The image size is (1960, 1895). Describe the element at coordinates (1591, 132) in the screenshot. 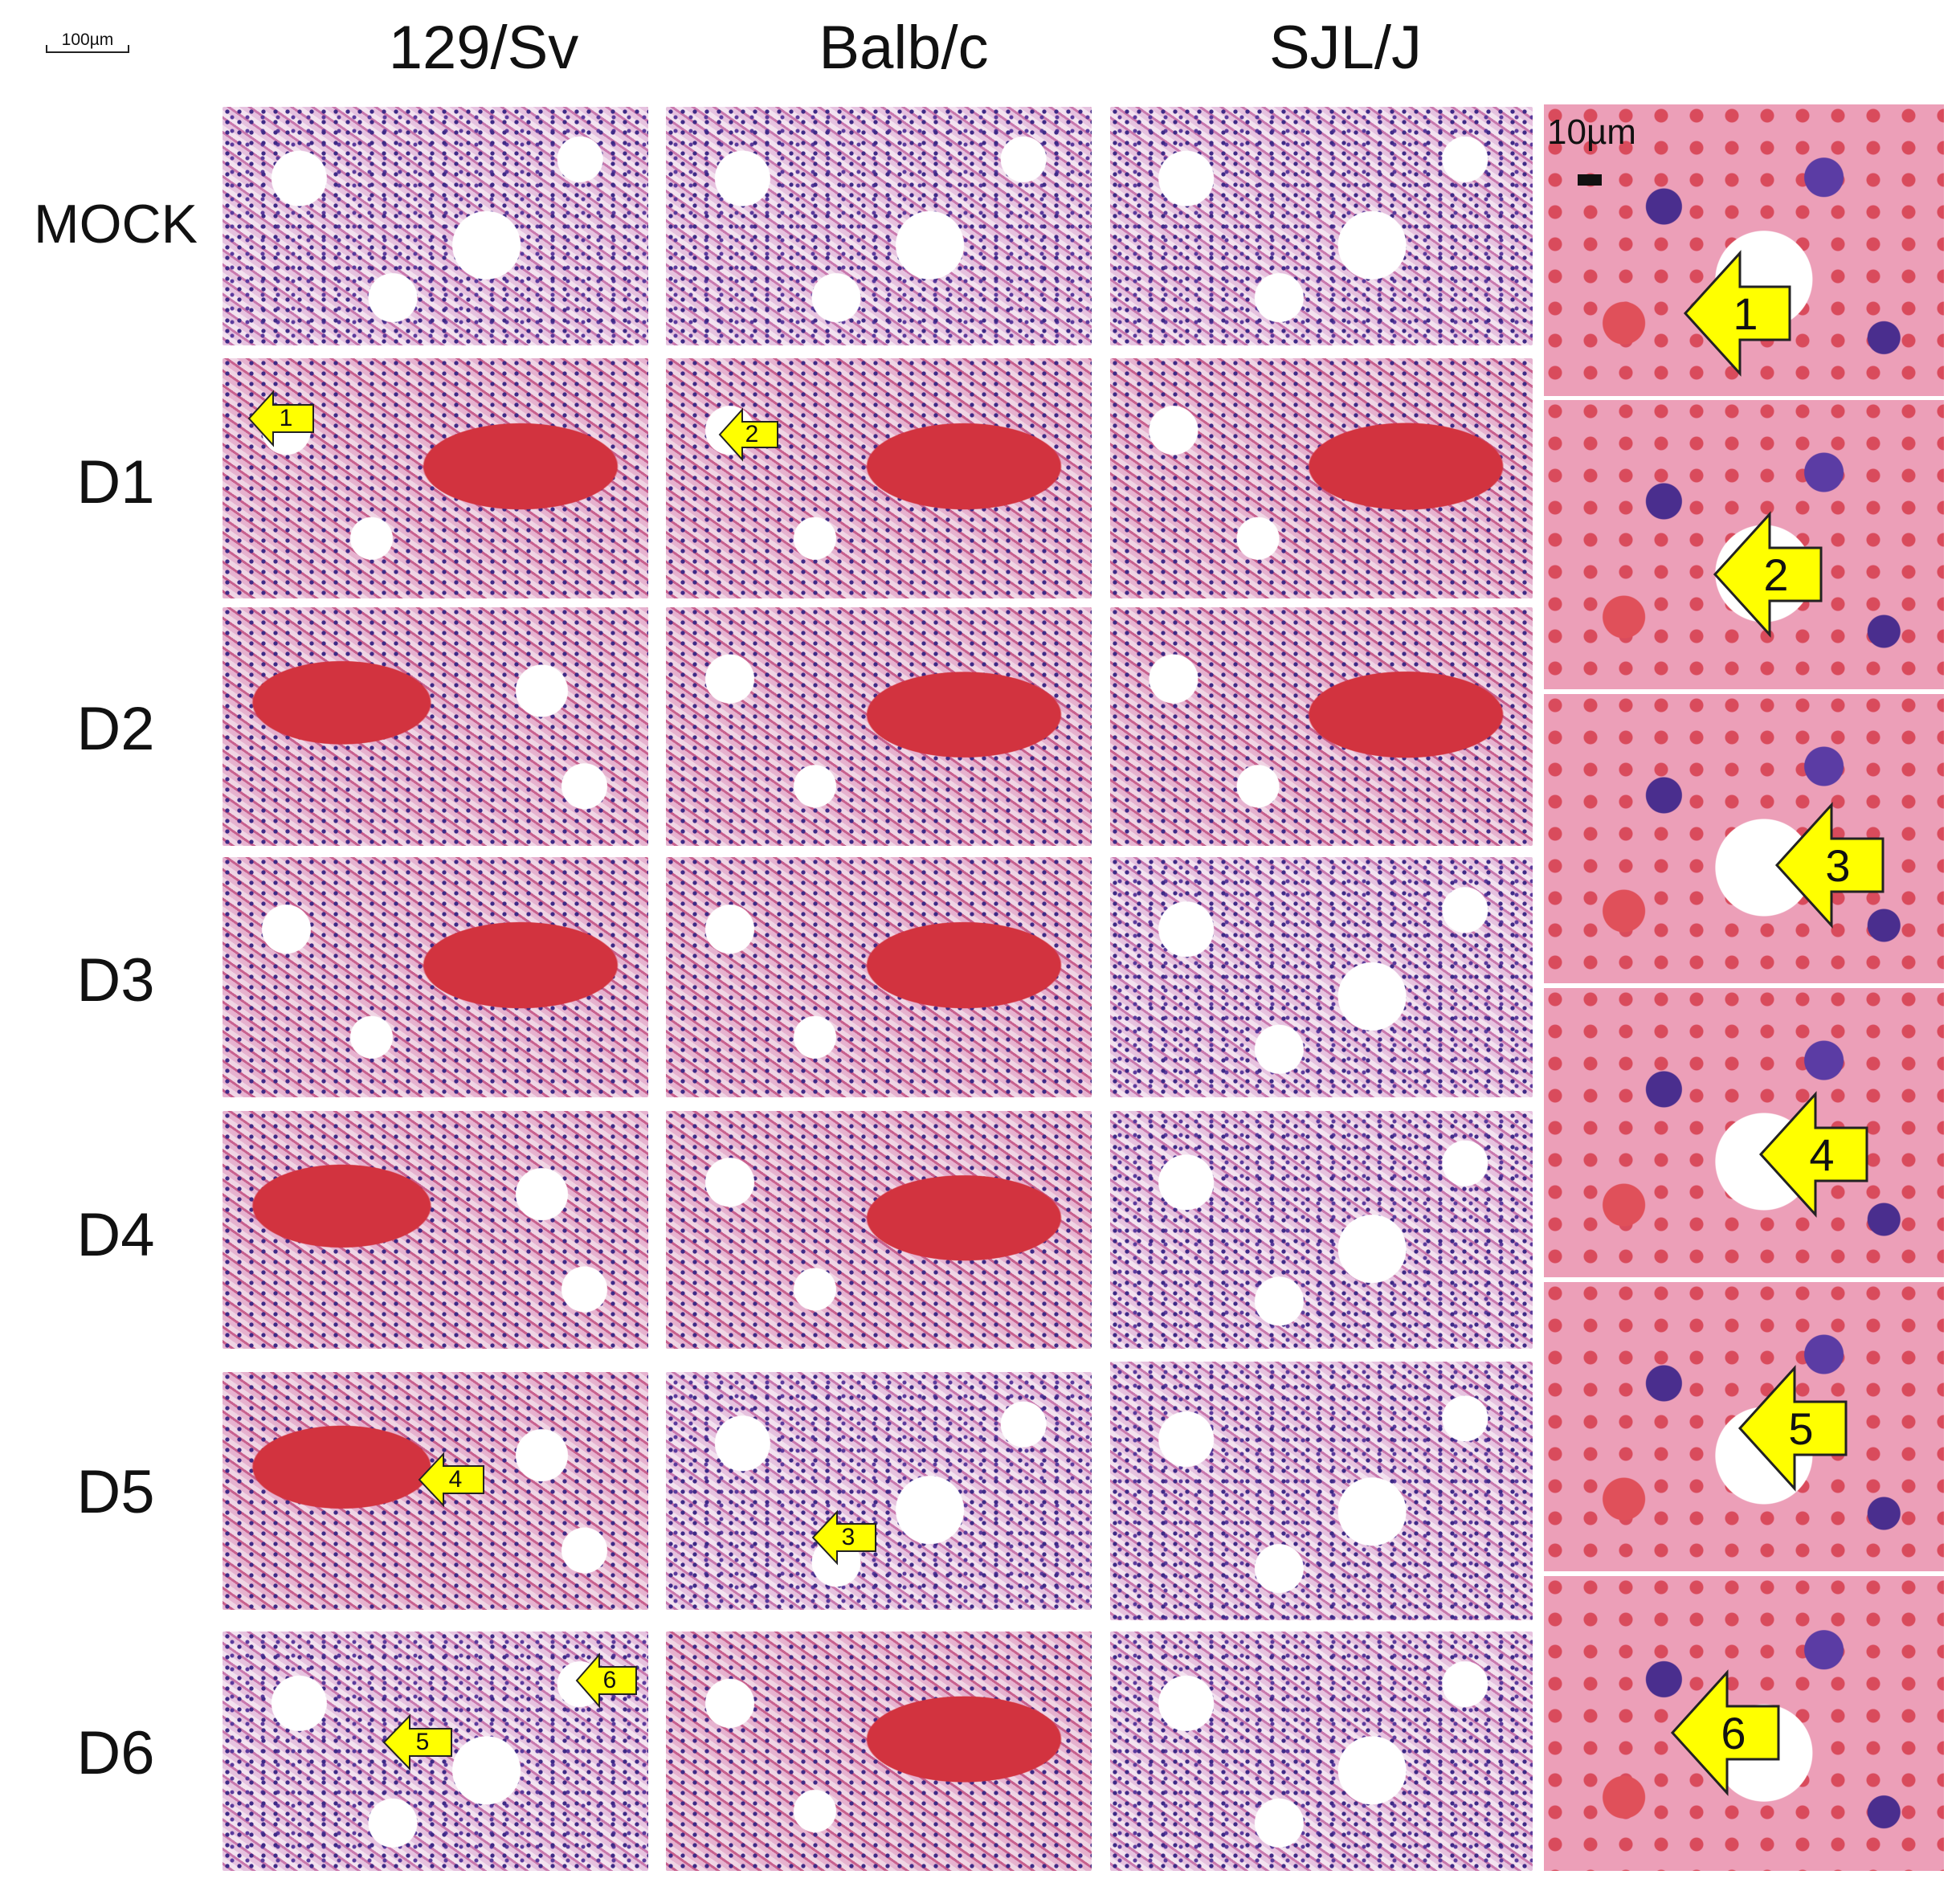

I see `scale-bar-10um-label: 10µm` at that location.